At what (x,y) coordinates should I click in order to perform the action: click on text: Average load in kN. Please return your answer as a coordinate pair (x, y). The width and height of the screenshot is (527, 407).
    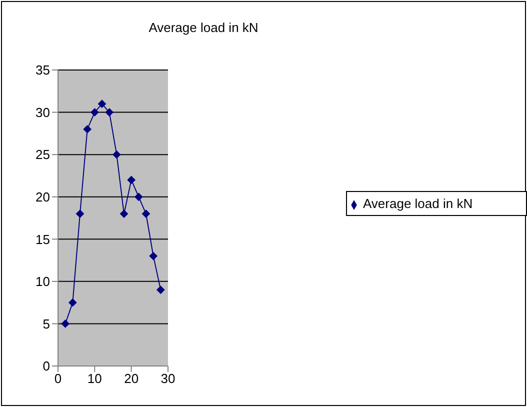
    Looking at the image, I should click on (204, 27).